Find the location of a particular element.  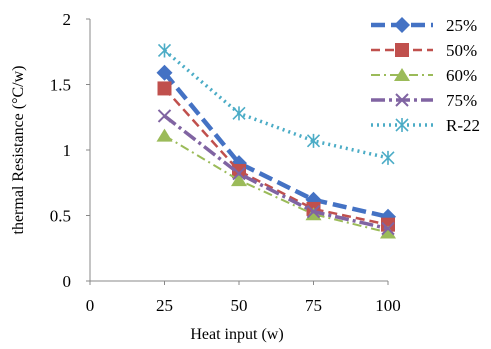

y-tick-label: 1.5 is located at coordinates (60, 85).